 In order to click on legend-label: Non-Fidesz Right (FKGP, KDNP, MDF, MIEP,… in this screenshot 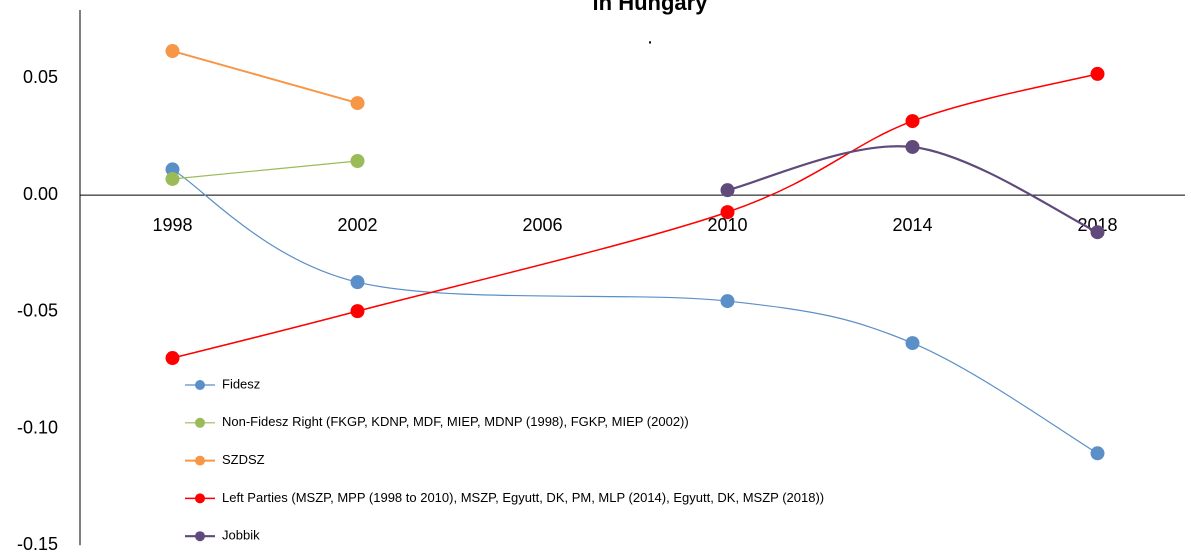, I will do `click(455, 421)`.